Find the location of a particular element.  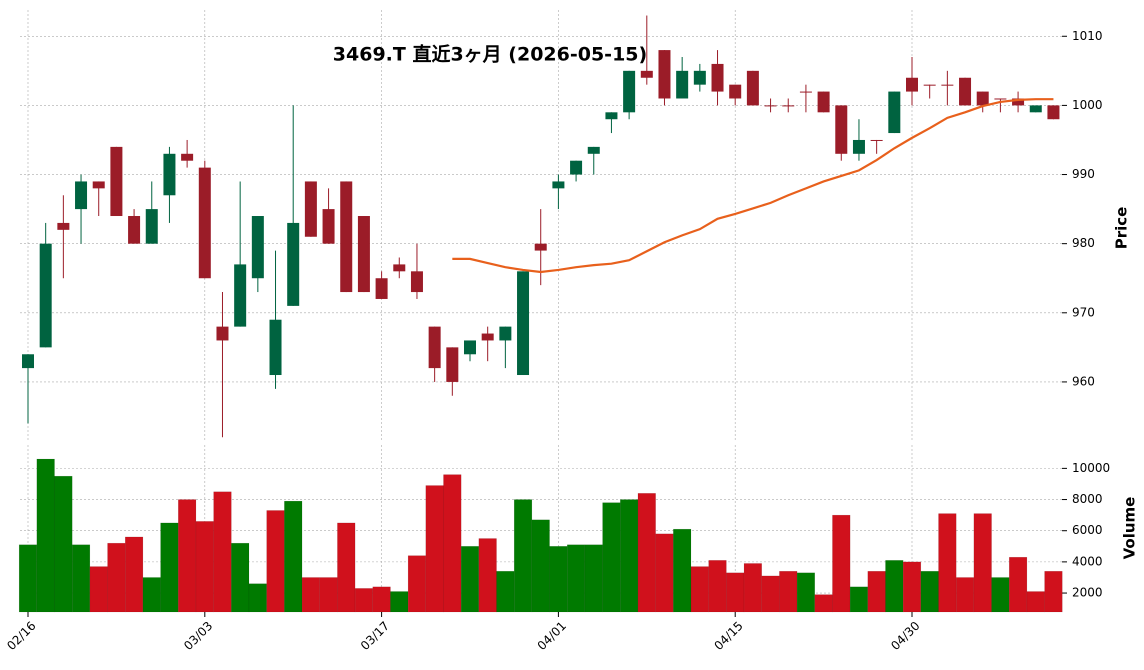

y-tick-label: 990 is located at coordinates (1083, 174).